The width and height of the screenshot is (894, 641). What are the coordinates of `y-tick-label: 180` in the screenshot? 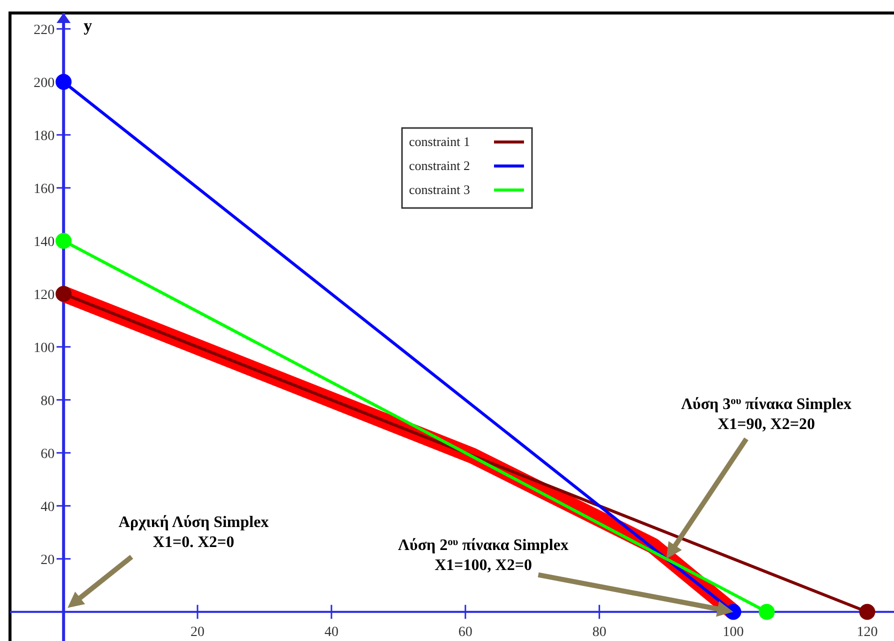 It's located at (44, 136).